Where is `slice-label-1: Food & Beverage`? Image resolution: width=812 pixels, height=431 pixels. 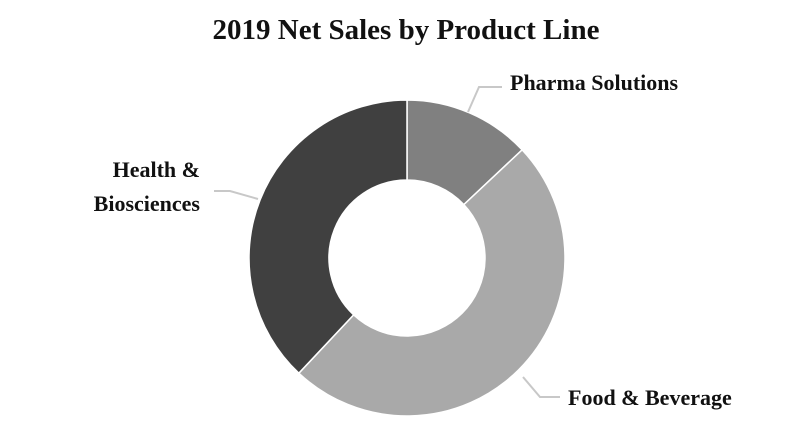
slice-label-1: Food & Beverage is located at coordinates (650, 397).